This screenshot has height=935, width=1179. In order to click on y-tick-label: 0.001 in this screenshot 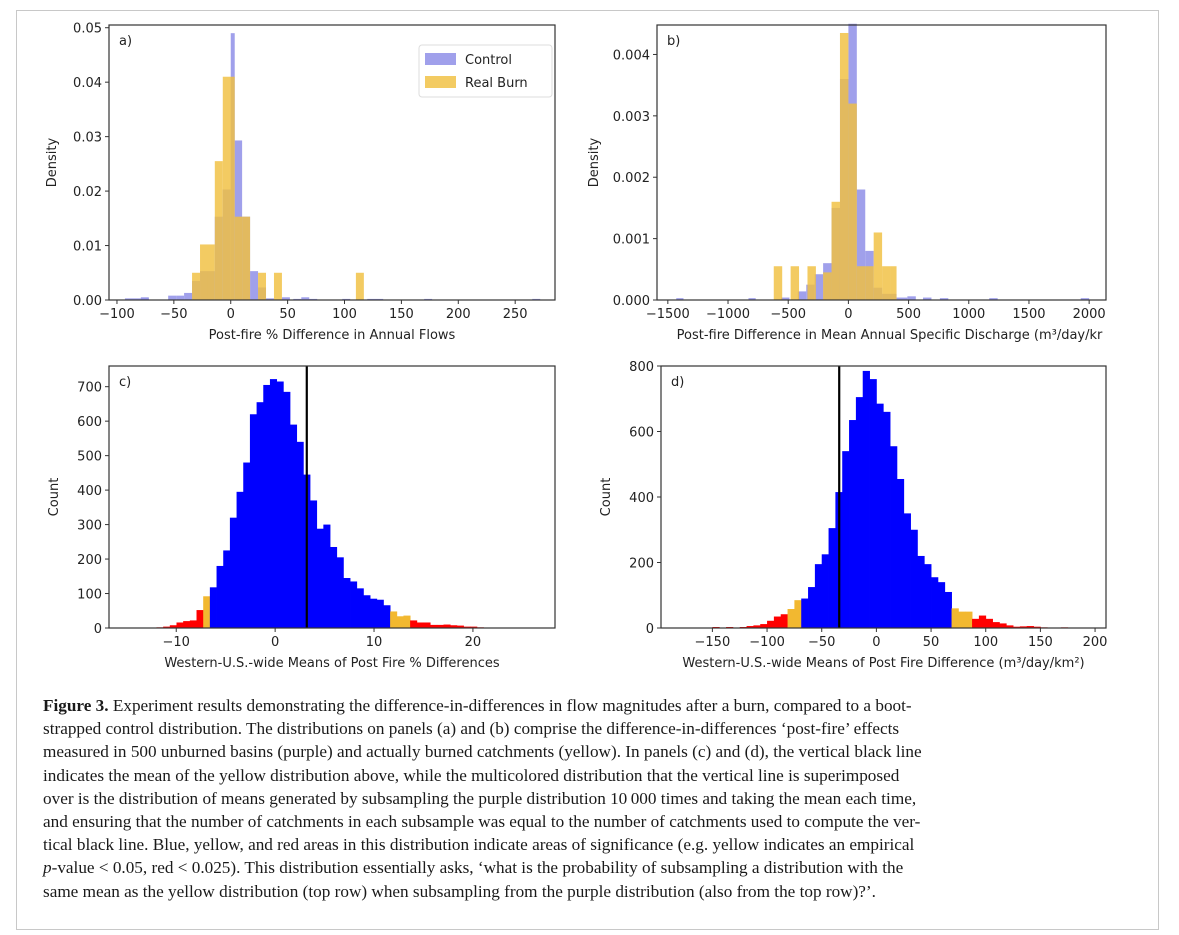, I will do `click(631, 240)`.